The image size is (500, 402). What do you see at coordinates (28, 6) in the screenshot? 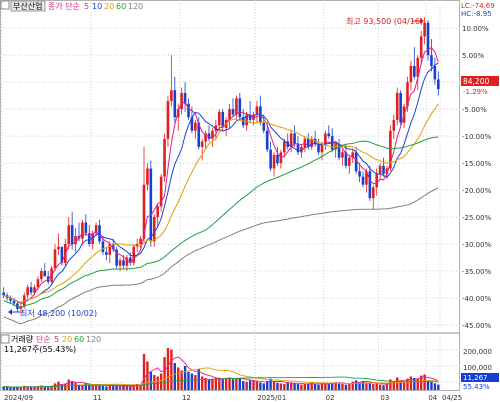
I see `stock-name-box` at bounding box center [28, 6].